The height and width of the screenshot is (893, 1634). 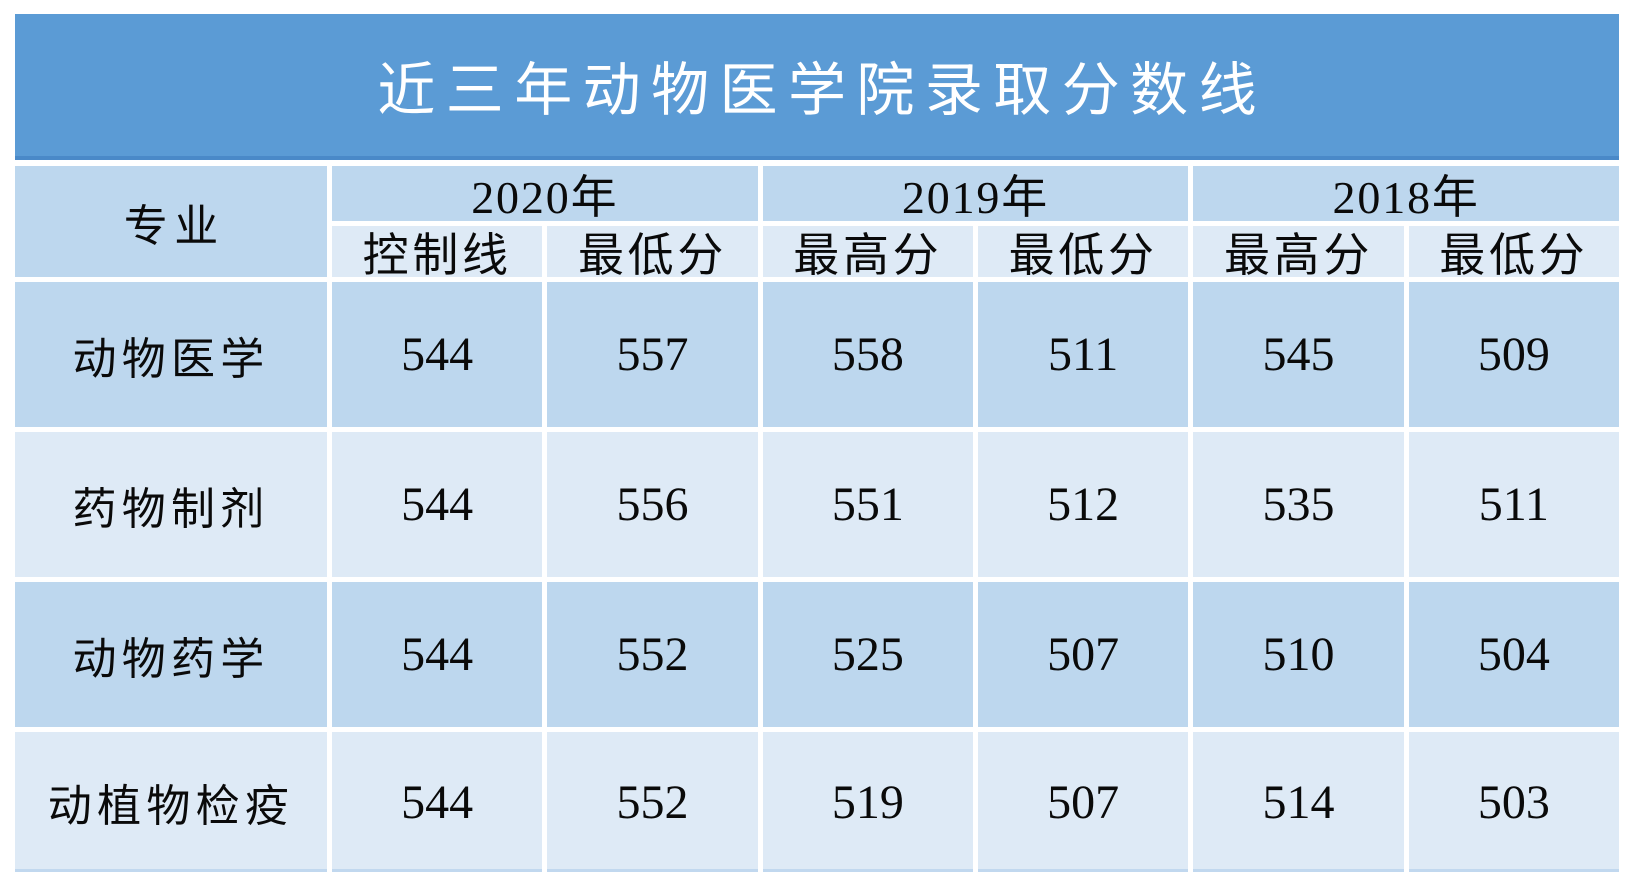 I want to click on score-cell: 503, so click(x=1513, y=802).